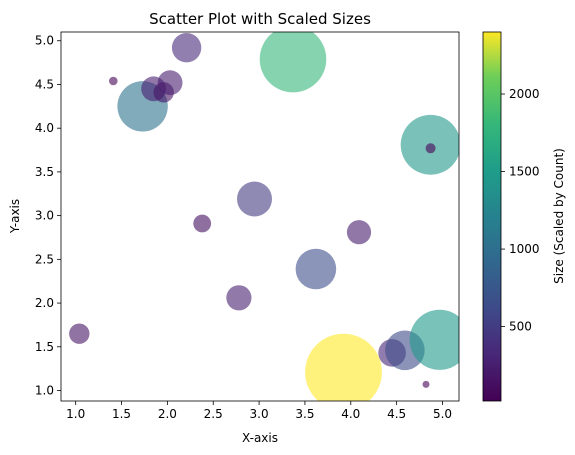  What do you see at coordinates (44, 172) in the screenshot?
I see `y-tick-label-6: 3.5` at bounding box center [44, 172].